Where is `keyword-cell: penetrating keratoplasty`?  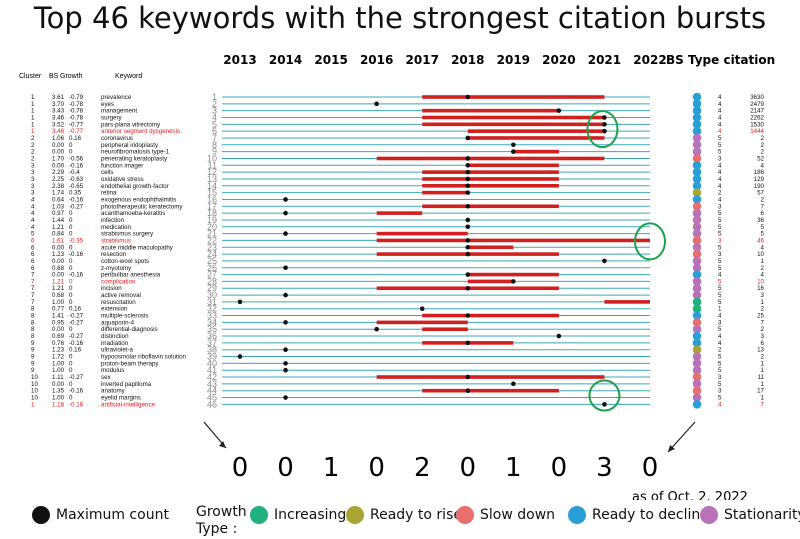
keyword-cell: penetrating keratoplasty is located at coordinates (134, 158).